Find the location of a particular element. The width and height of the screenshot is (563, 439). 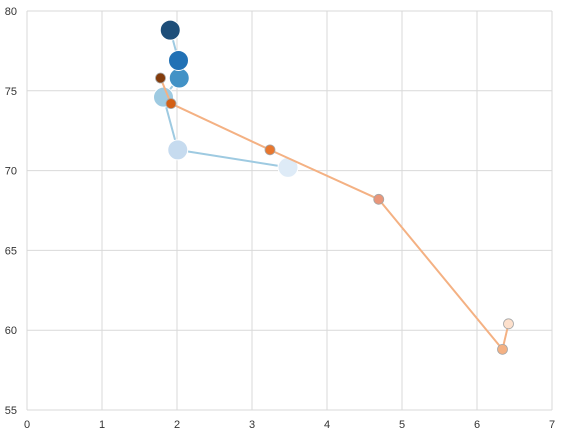

x-tick-label: 2 is located at coordinates (177, 425).